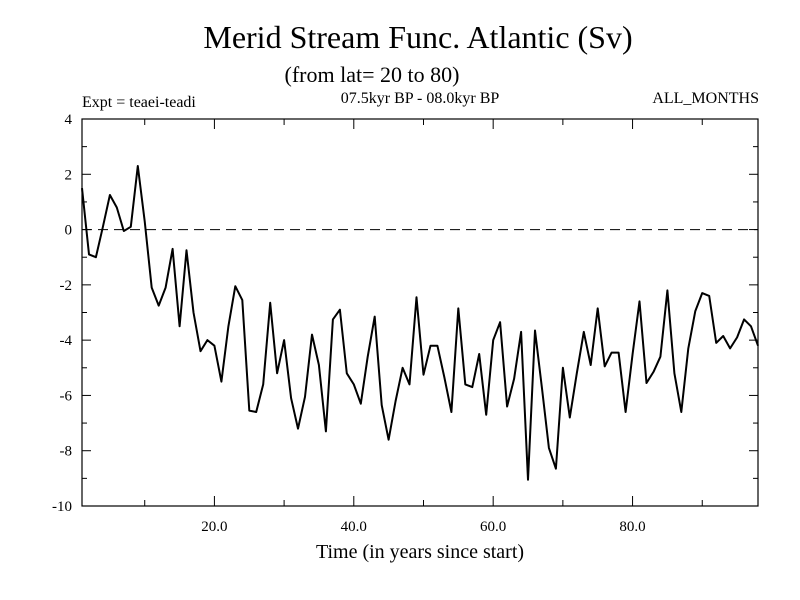  I want to click on y-tick-label: -4, so click(66, 341).